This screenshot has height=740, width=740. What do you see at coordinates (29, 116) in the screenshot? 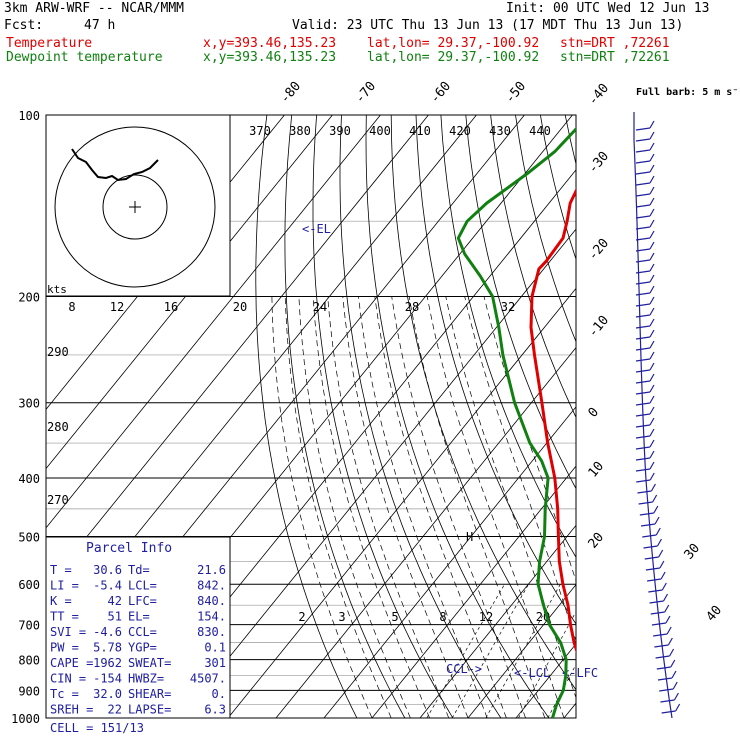
I see `pressure-label: 100` at bounding box center [29, 116].